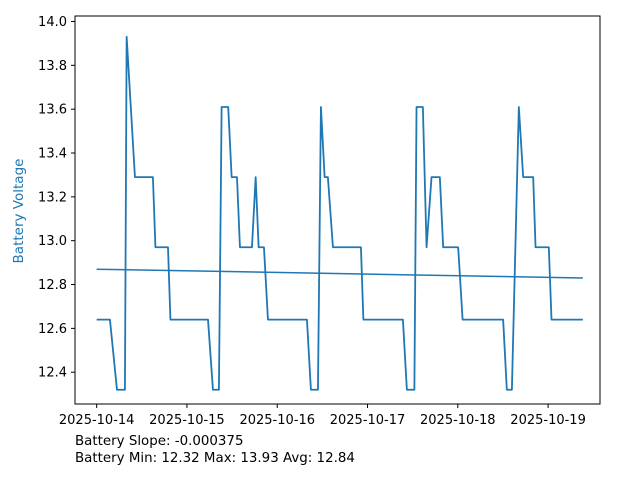 This screenshot has width=640, height=480. Describe the element at coordinates (52, 241) in the screenshot. I see `y-tick-label: 13.0` at that location.